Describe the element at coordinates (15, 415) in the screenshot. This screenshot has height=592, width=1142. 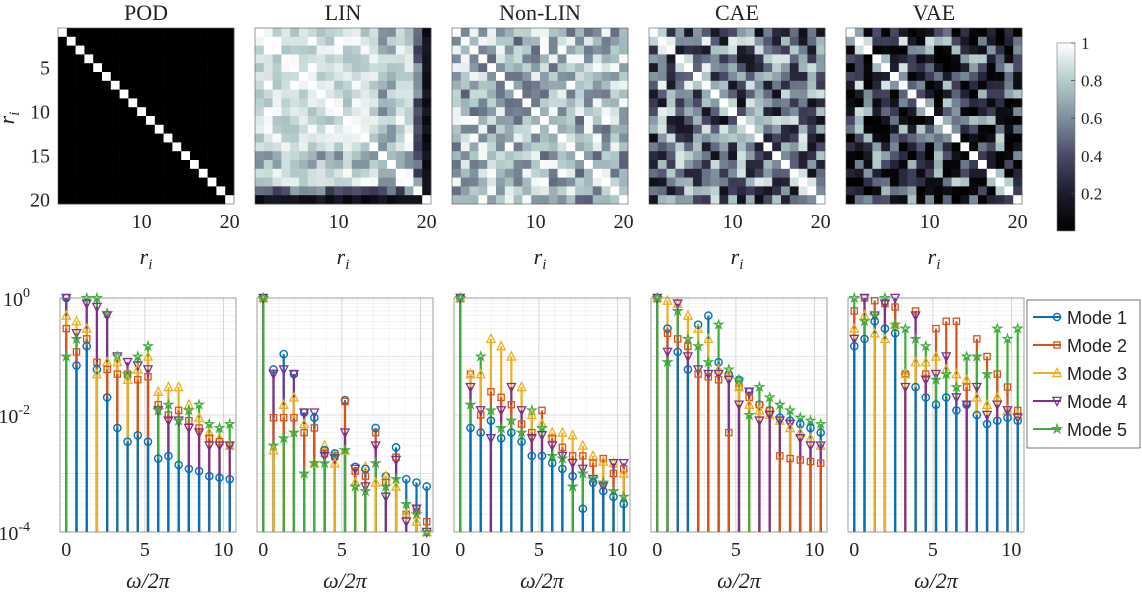
I see `y-tick-label: 10-2` at that location.